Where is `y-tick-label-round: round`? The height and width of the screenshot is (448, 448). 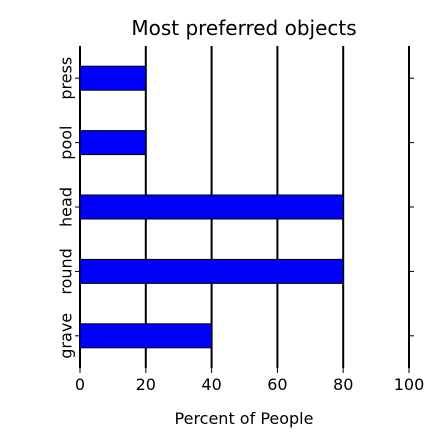 y-tick-label-round: round is located at coordinates (66, 271).